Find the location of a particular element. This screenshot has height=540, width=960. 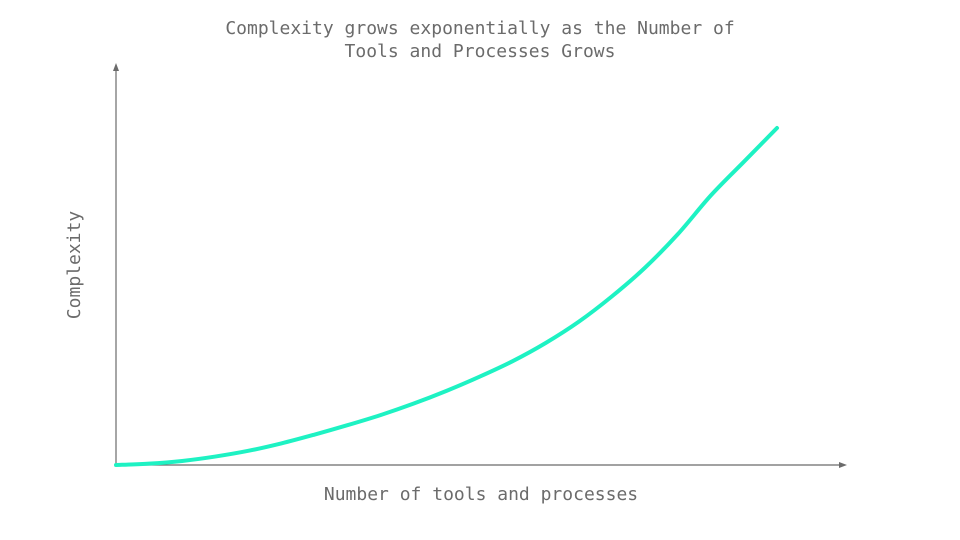

y-axis-label: Complexity is located at coordinates (74, 265).